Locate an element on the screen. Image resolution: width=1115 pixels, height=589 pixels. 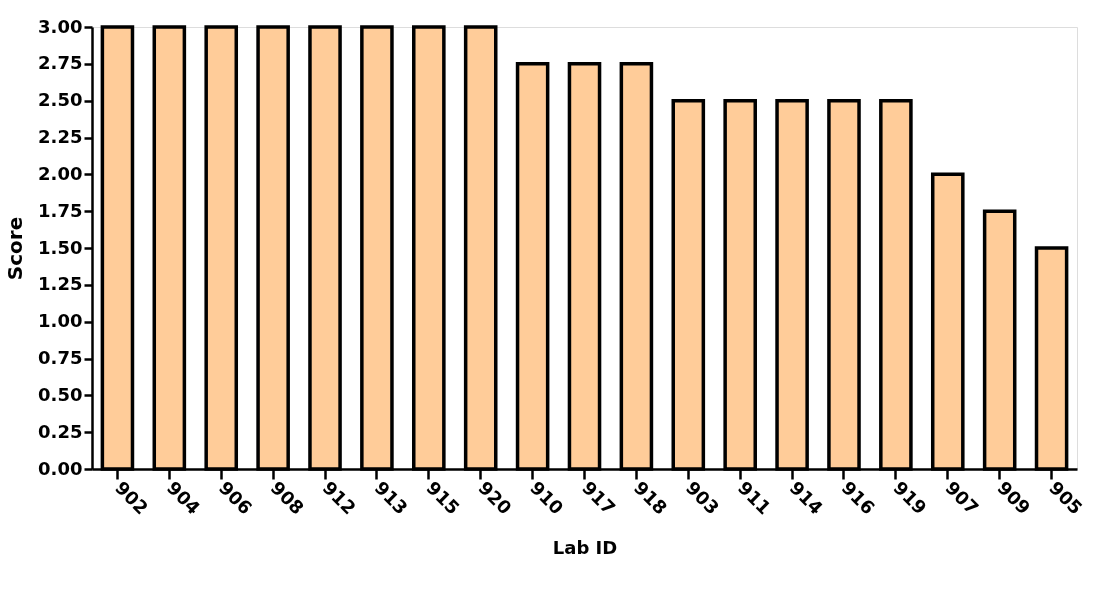
y-tick-label: 1.75 is located at coordinates (60, 210).